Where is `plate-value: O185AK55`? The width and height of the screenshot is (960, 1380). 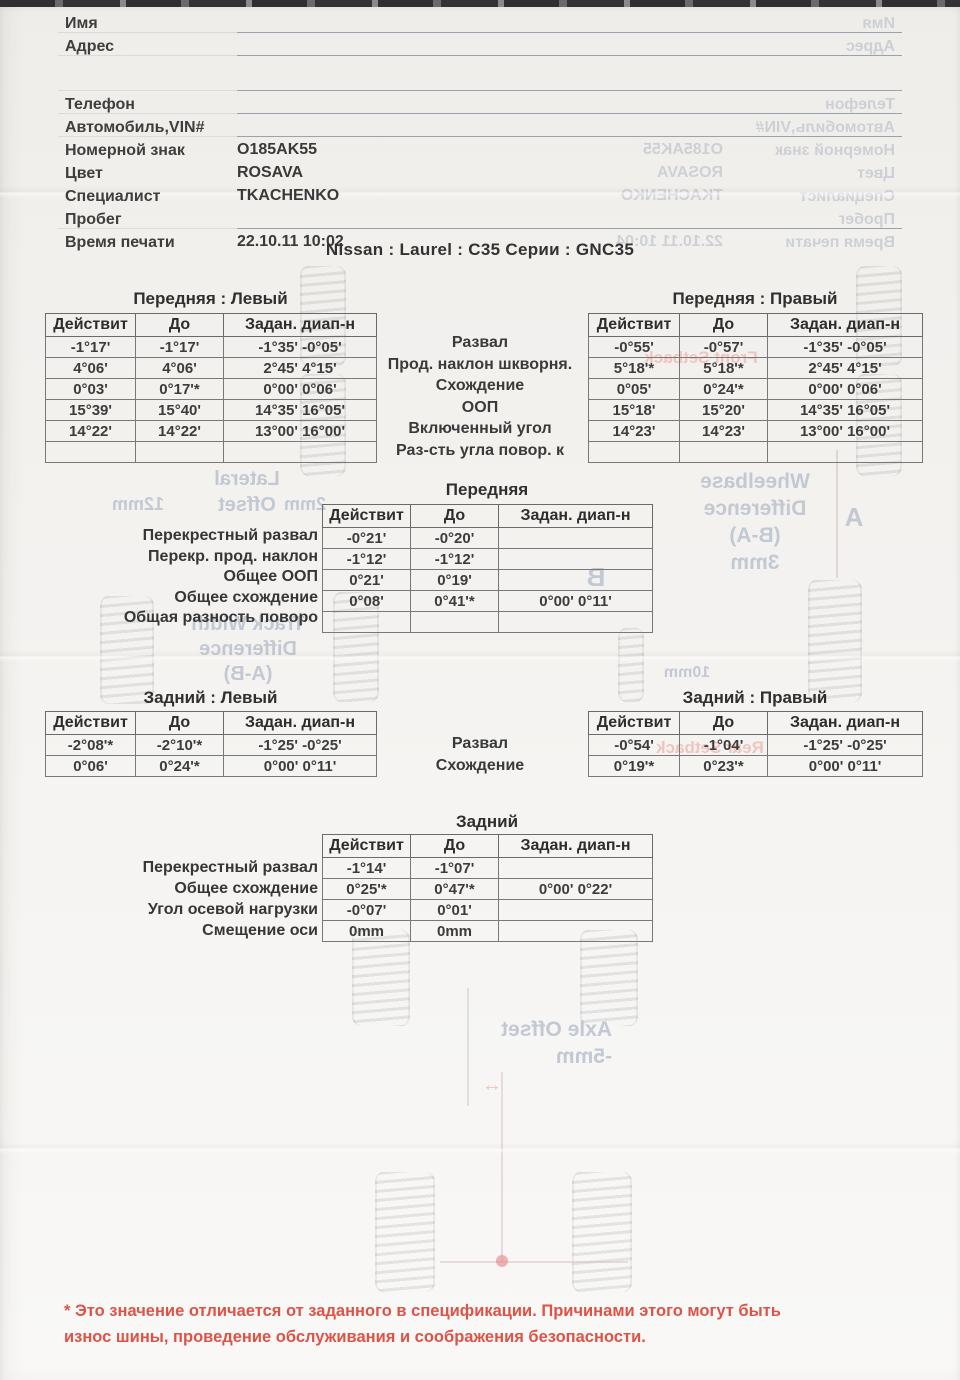 plate-value: O185AK55 is located at coordinates (277, 149).